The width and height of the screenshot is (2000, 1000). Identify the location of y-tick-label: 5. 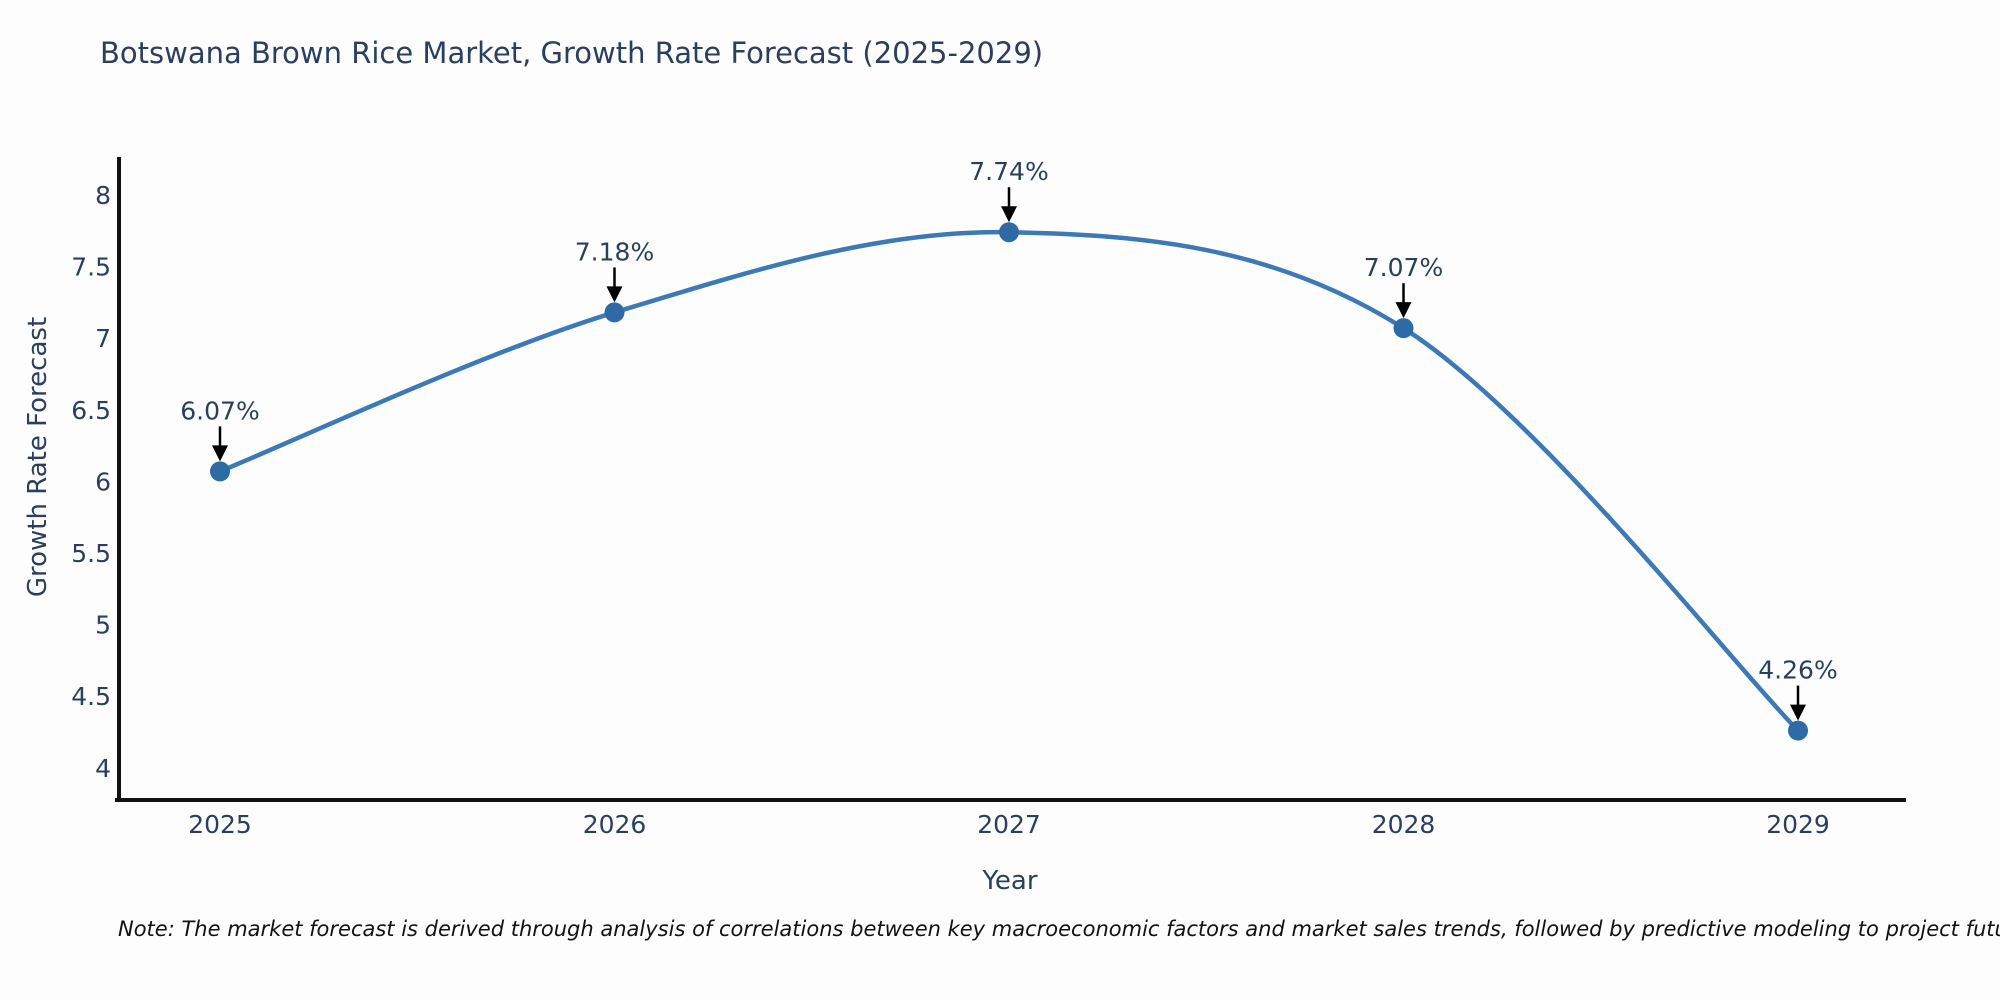
(103, 625).